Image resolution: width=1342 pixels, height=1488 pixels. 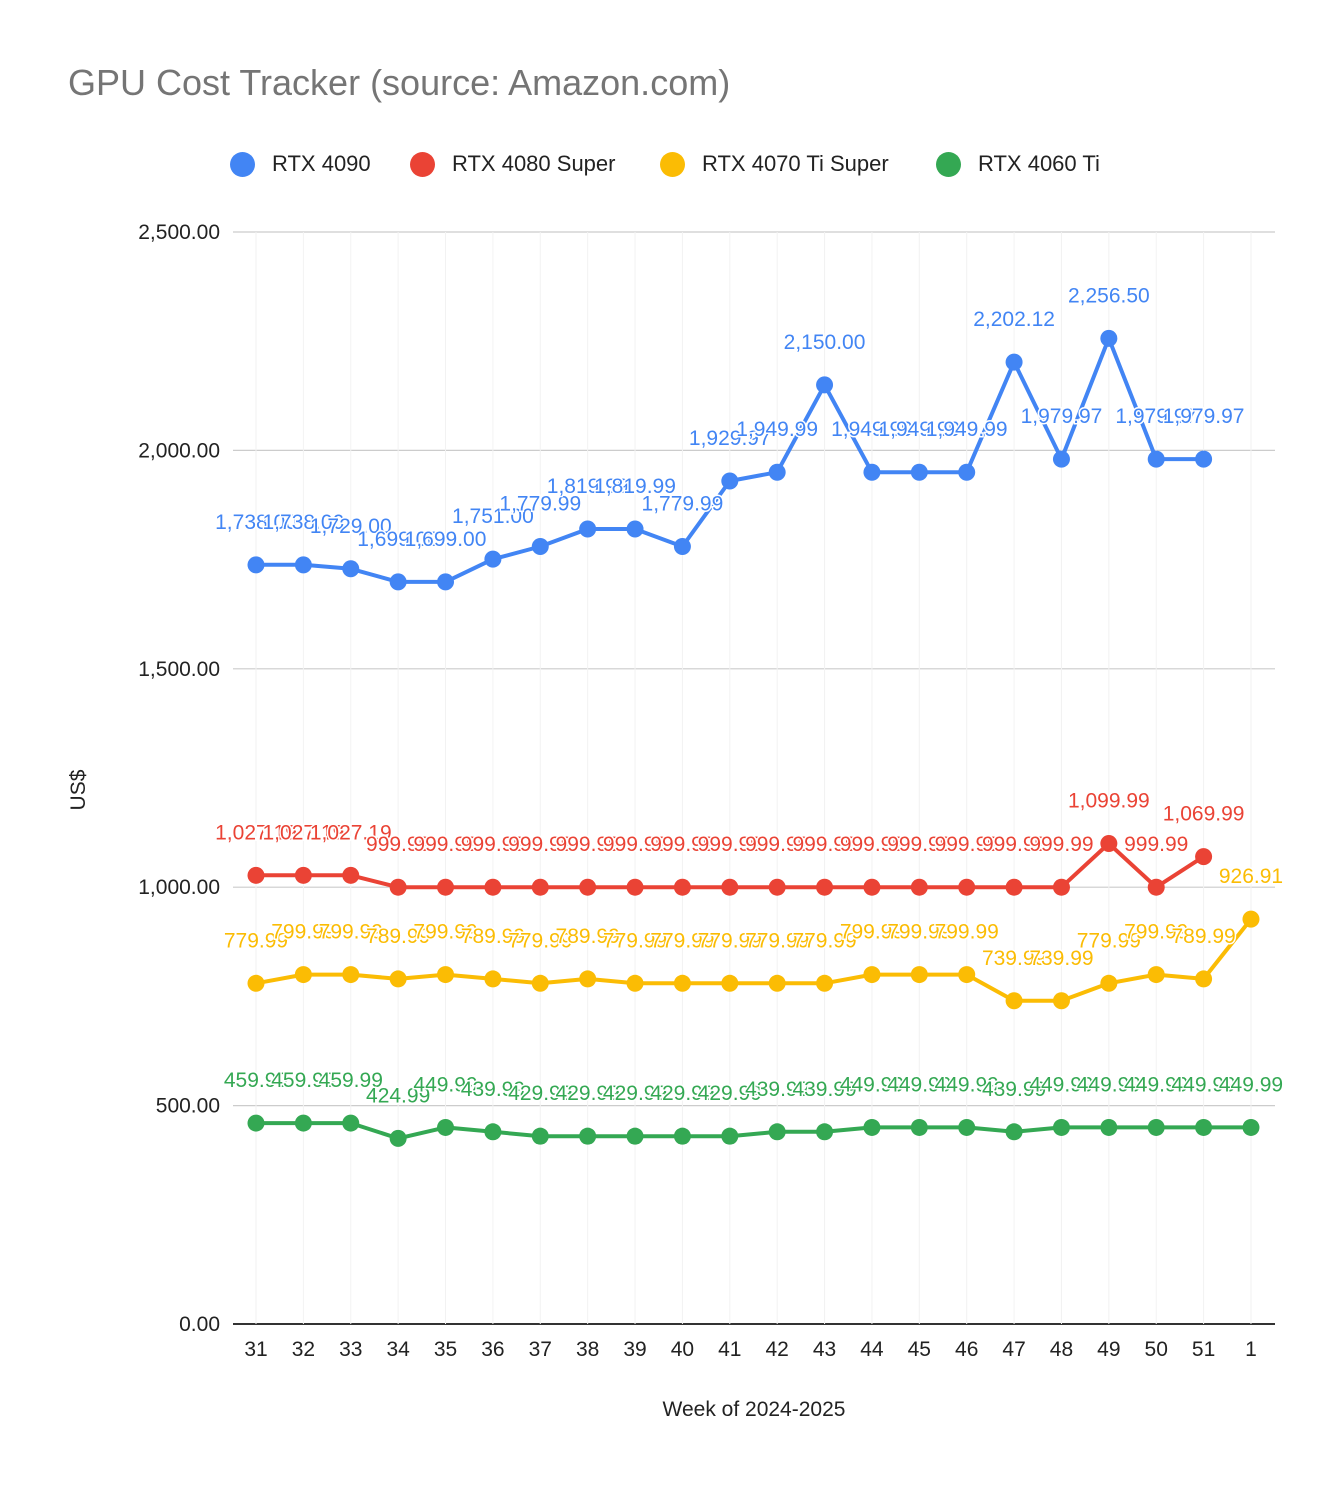 I want to click on legend-item-rtx-4090: RTX 4090, so click(x=300, y=164).